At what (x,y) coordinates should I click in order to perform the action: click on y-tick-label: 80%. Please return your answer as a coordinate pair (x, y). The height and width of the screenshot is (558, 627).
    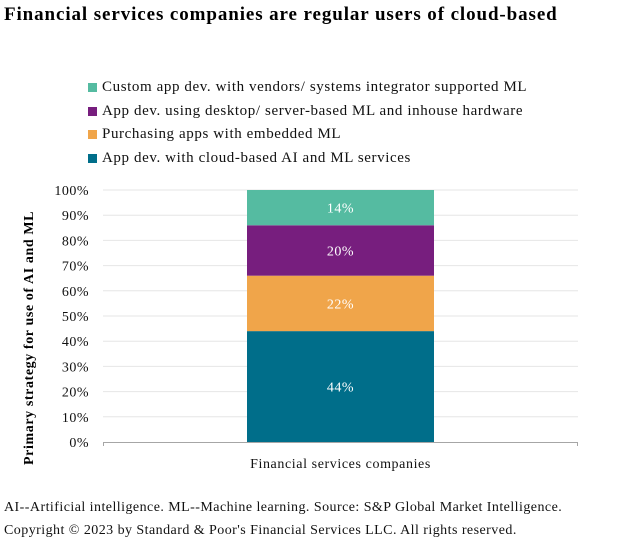
    Looking at the image, I should click on (75, 241).